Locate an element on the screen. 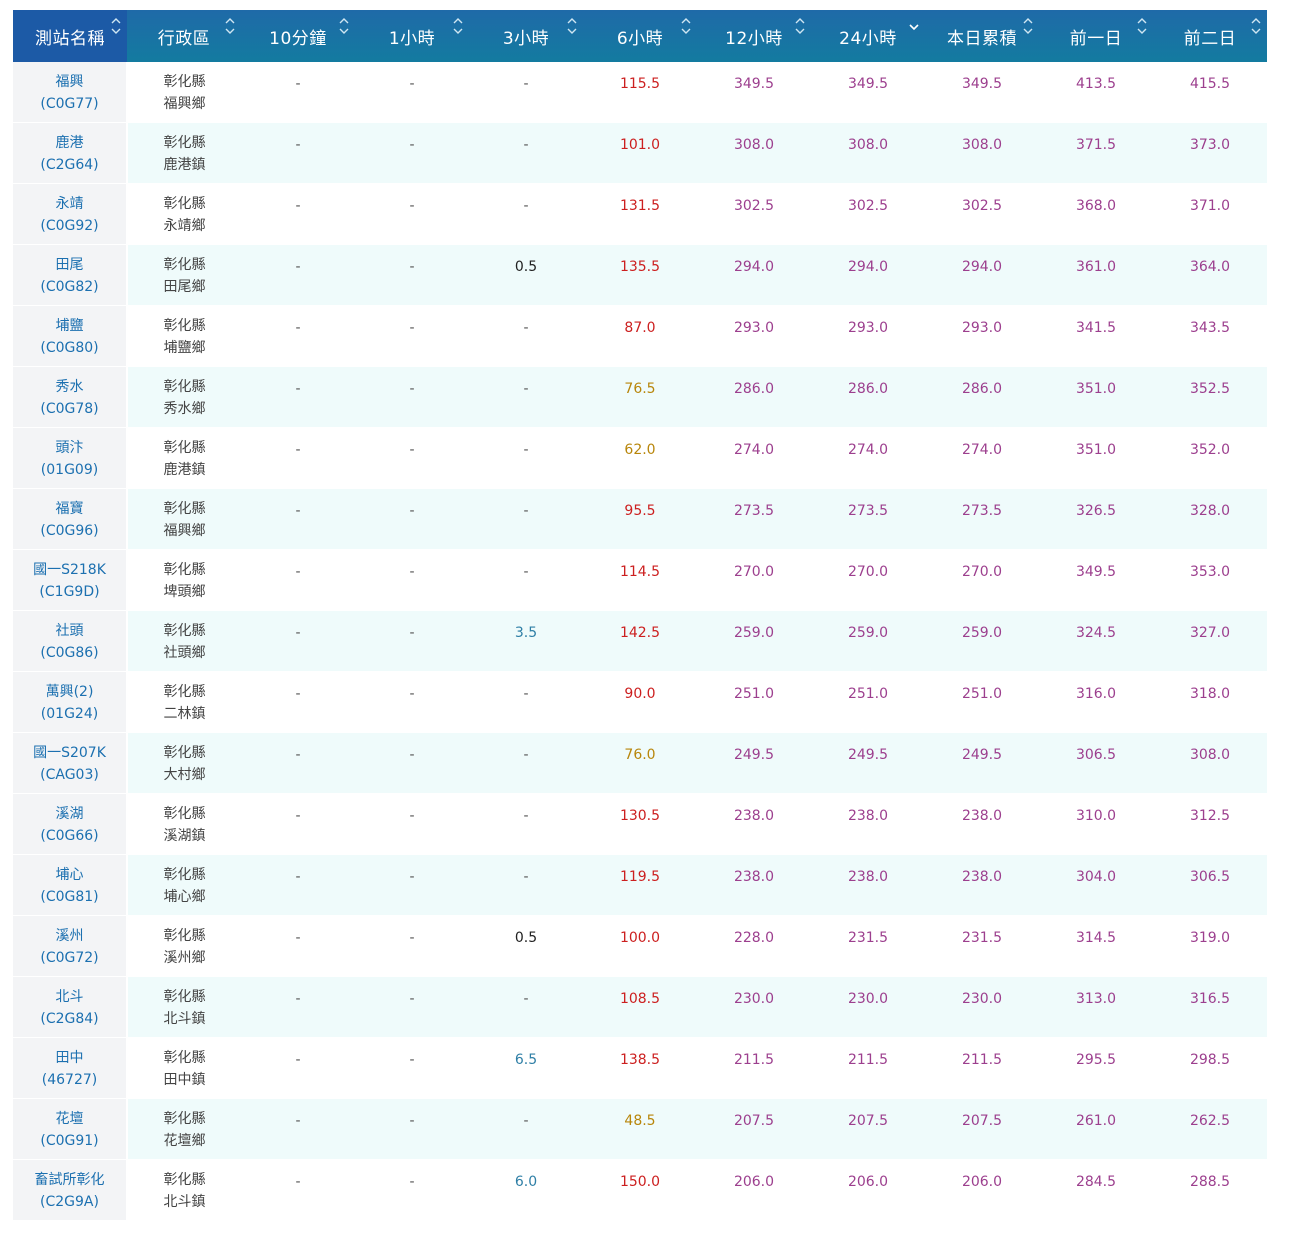  station-name-link: 永靖 (C0G92) is located at coordinates (70, 214).